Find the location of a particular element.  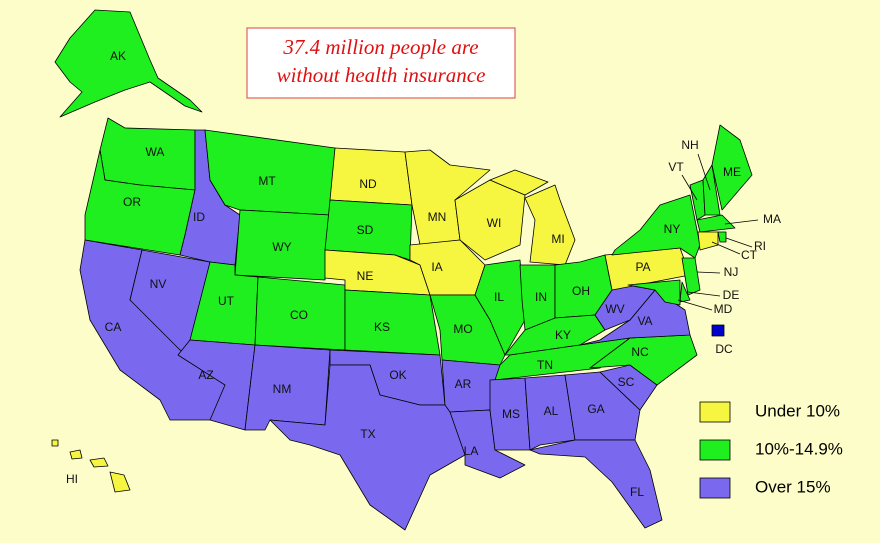

state-label: DC is located at coordinates (724, 349).